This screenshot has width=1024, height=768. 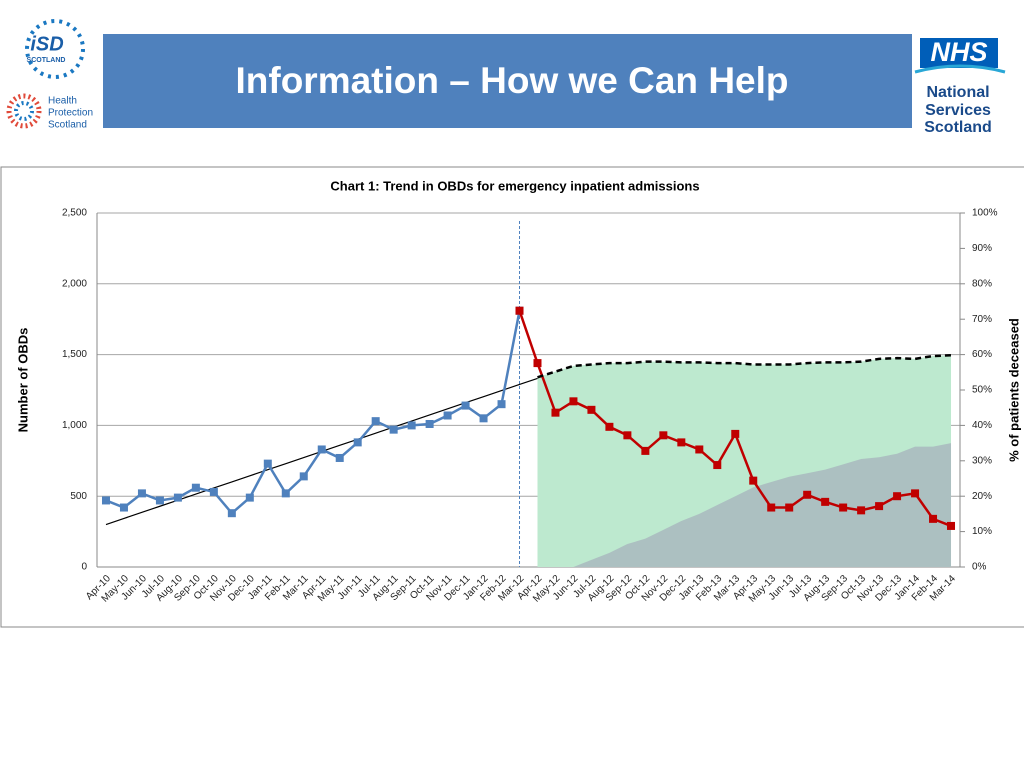 I want to click on slide-title: Information – How we Can Help, so click(x=512, y=80).